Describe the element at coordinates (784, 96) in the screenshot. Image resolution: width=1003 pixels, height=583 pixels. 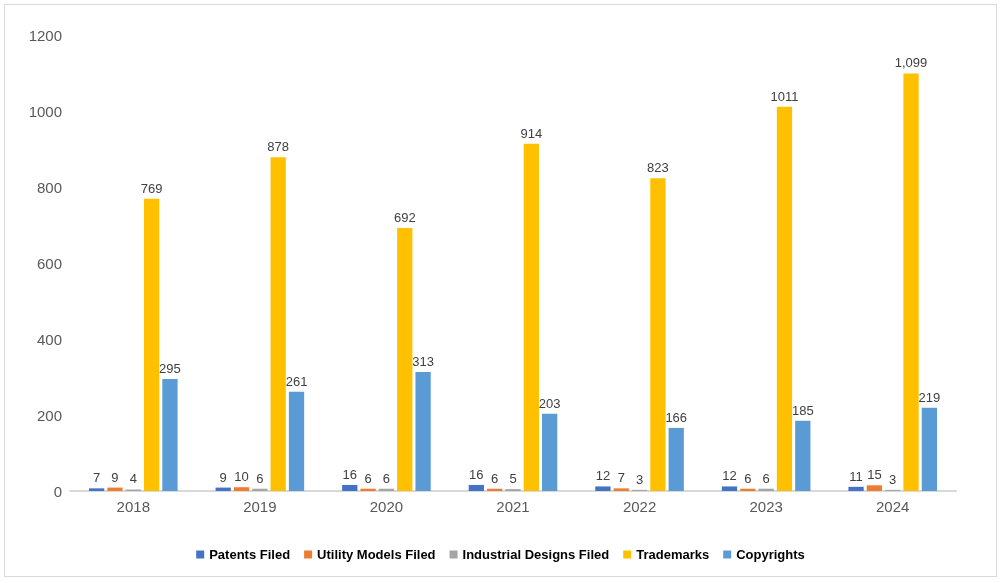
I see `data-label: 1011` at that location.